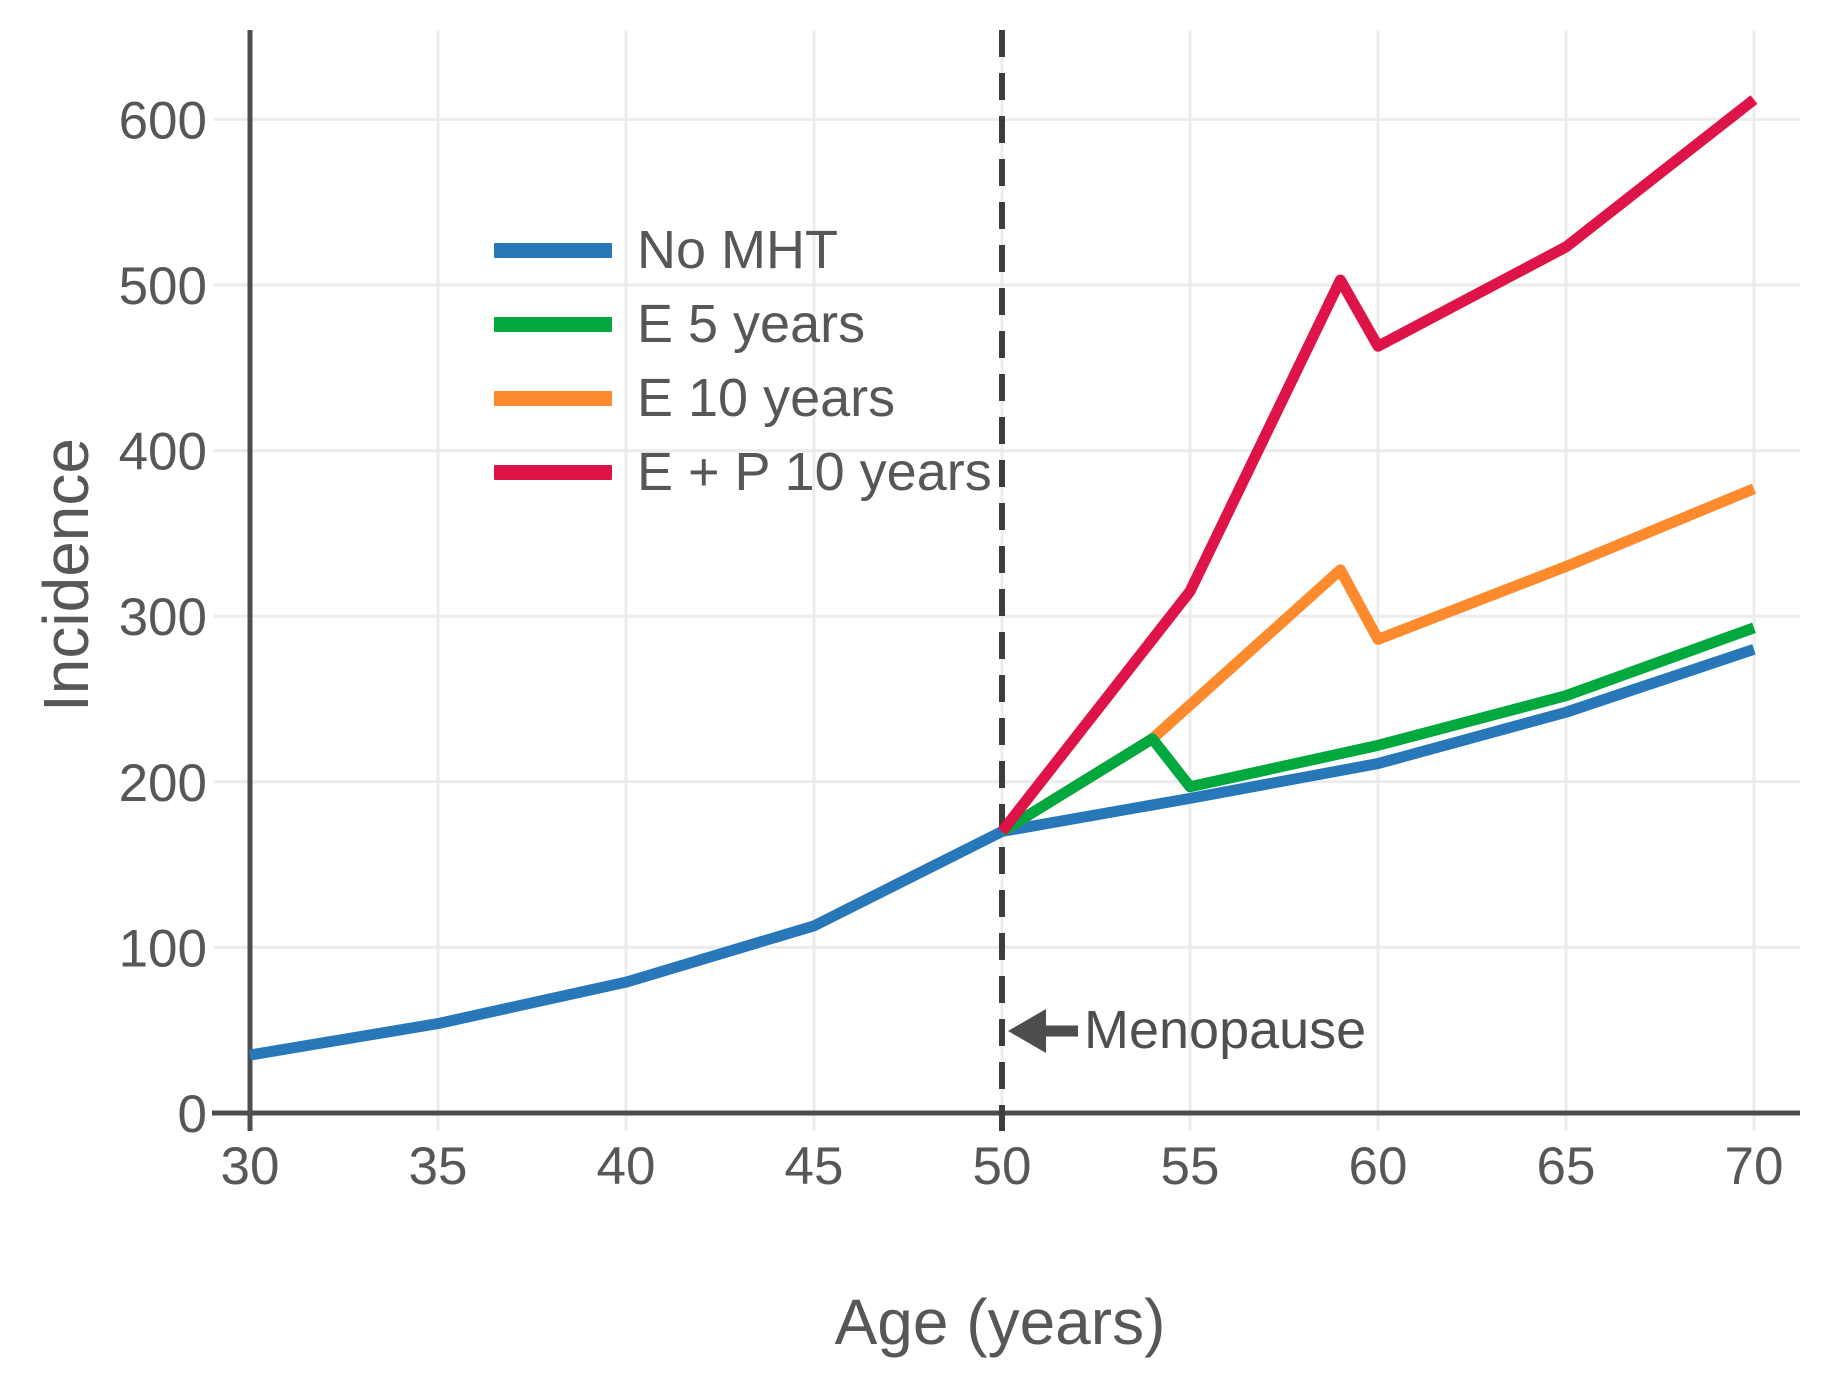 This screenshot has width=1834, height=1378. I want to click on x-tick-label-35: 35, so click(438, 1166).